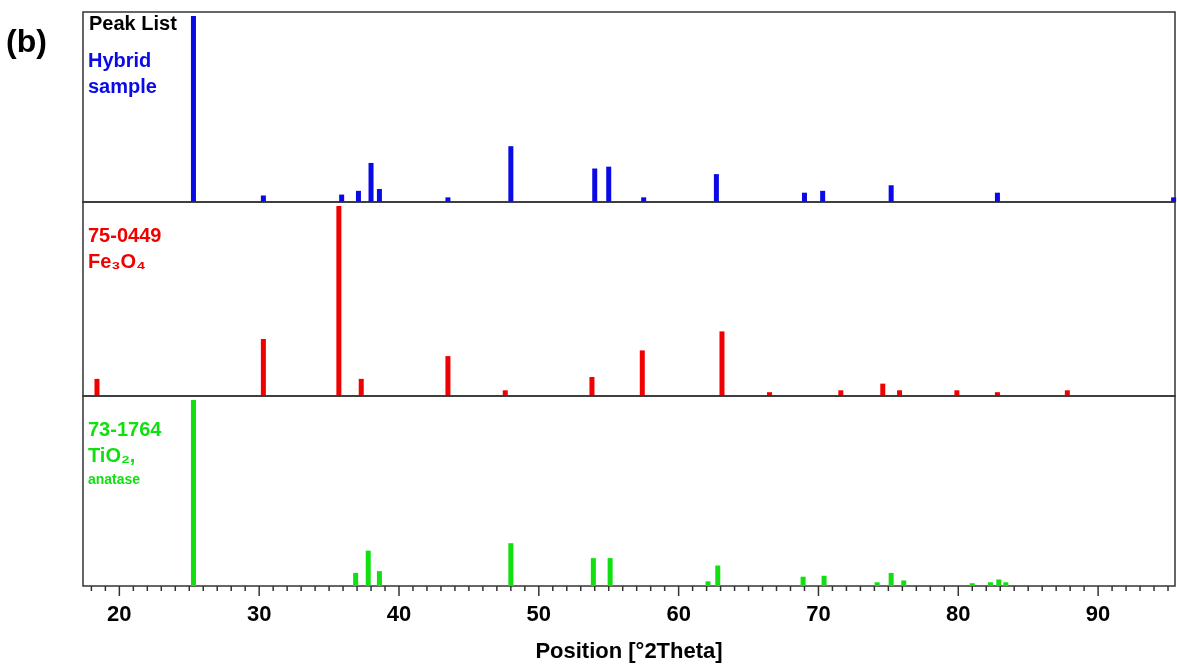  I want to click on chart-title: Peak List, so click(133, 23).